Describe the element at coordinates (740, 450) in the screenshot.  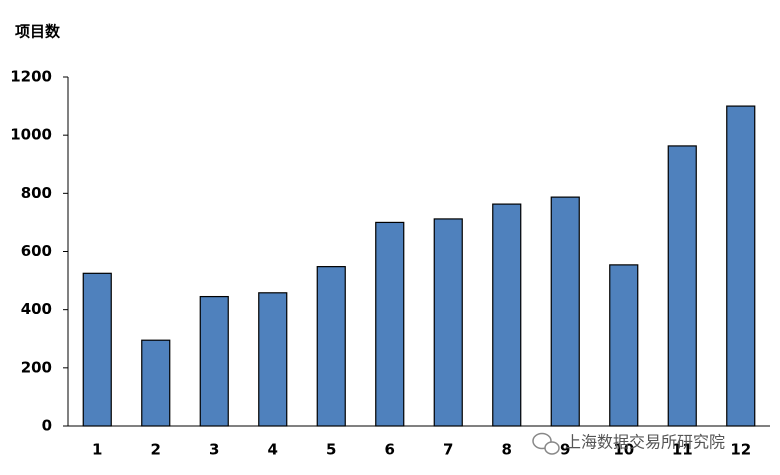
I see `x-tick-label: 12` at that location.